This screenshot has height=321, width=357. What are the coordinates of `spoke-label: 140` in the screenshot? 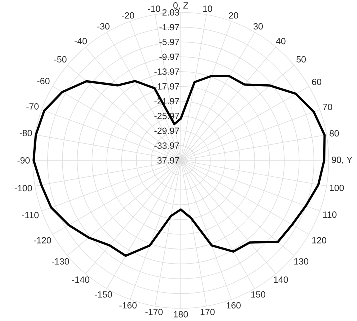 It's located at (281, 280).